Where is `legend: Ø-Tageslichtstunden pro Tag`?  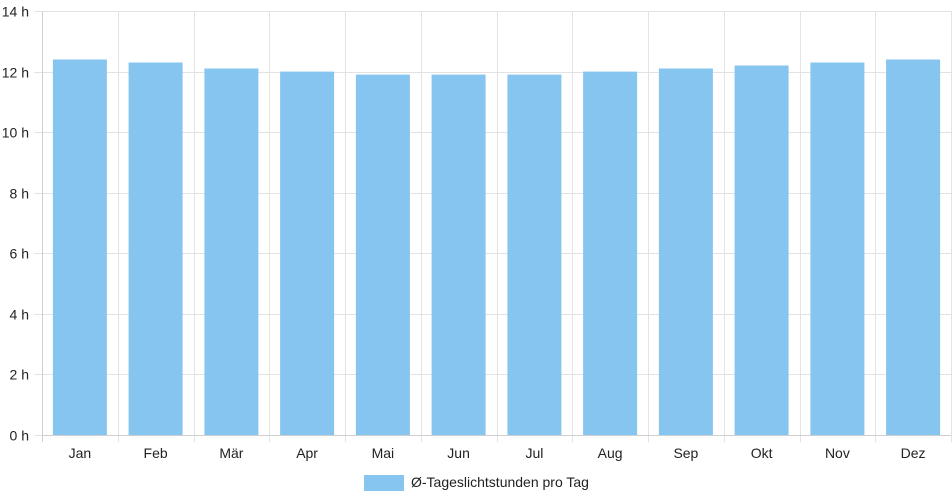
legend: Ø-Tageslichtstunden pro Tag is located at coordinates (476, 482).